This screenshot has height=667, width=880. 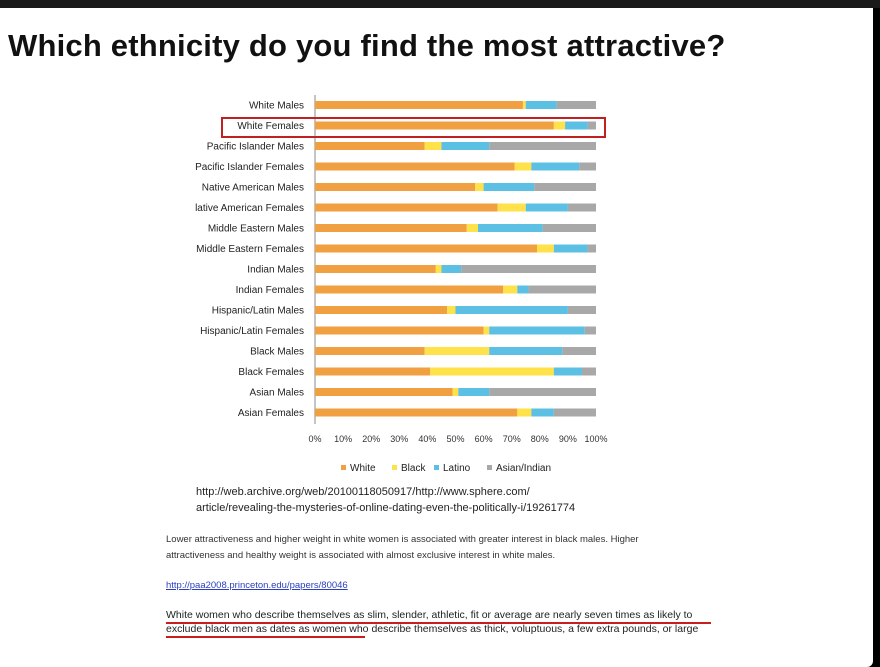 I want to click on top-dark-strip, so click(x=440, y=4).